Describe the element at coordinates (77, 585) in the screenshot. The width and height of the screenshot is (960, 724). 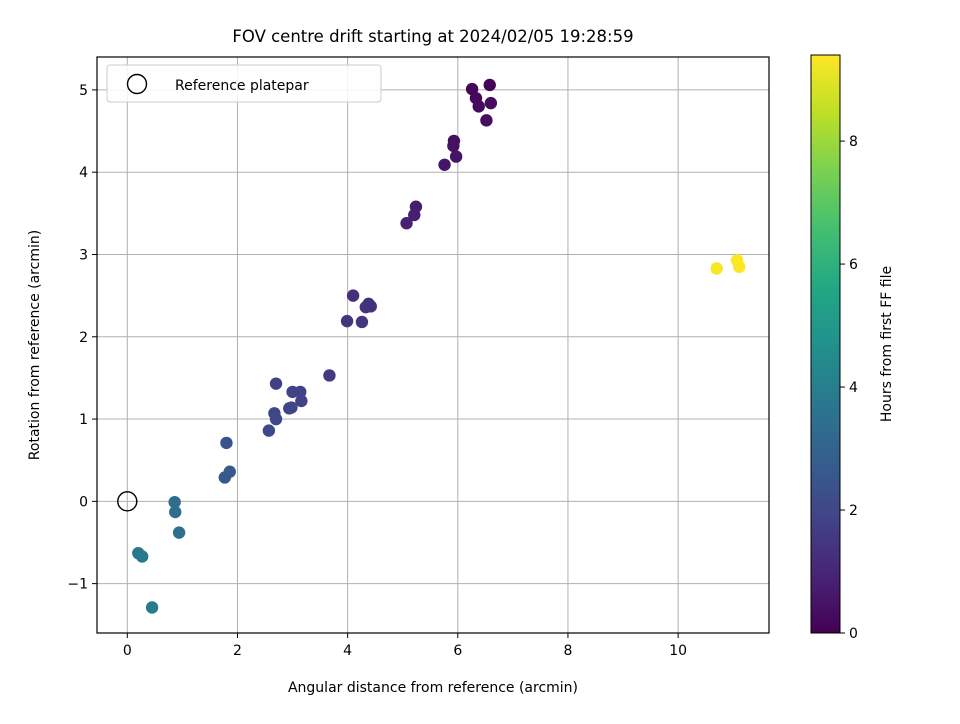
I see `y-tick-label: −1` at that location.